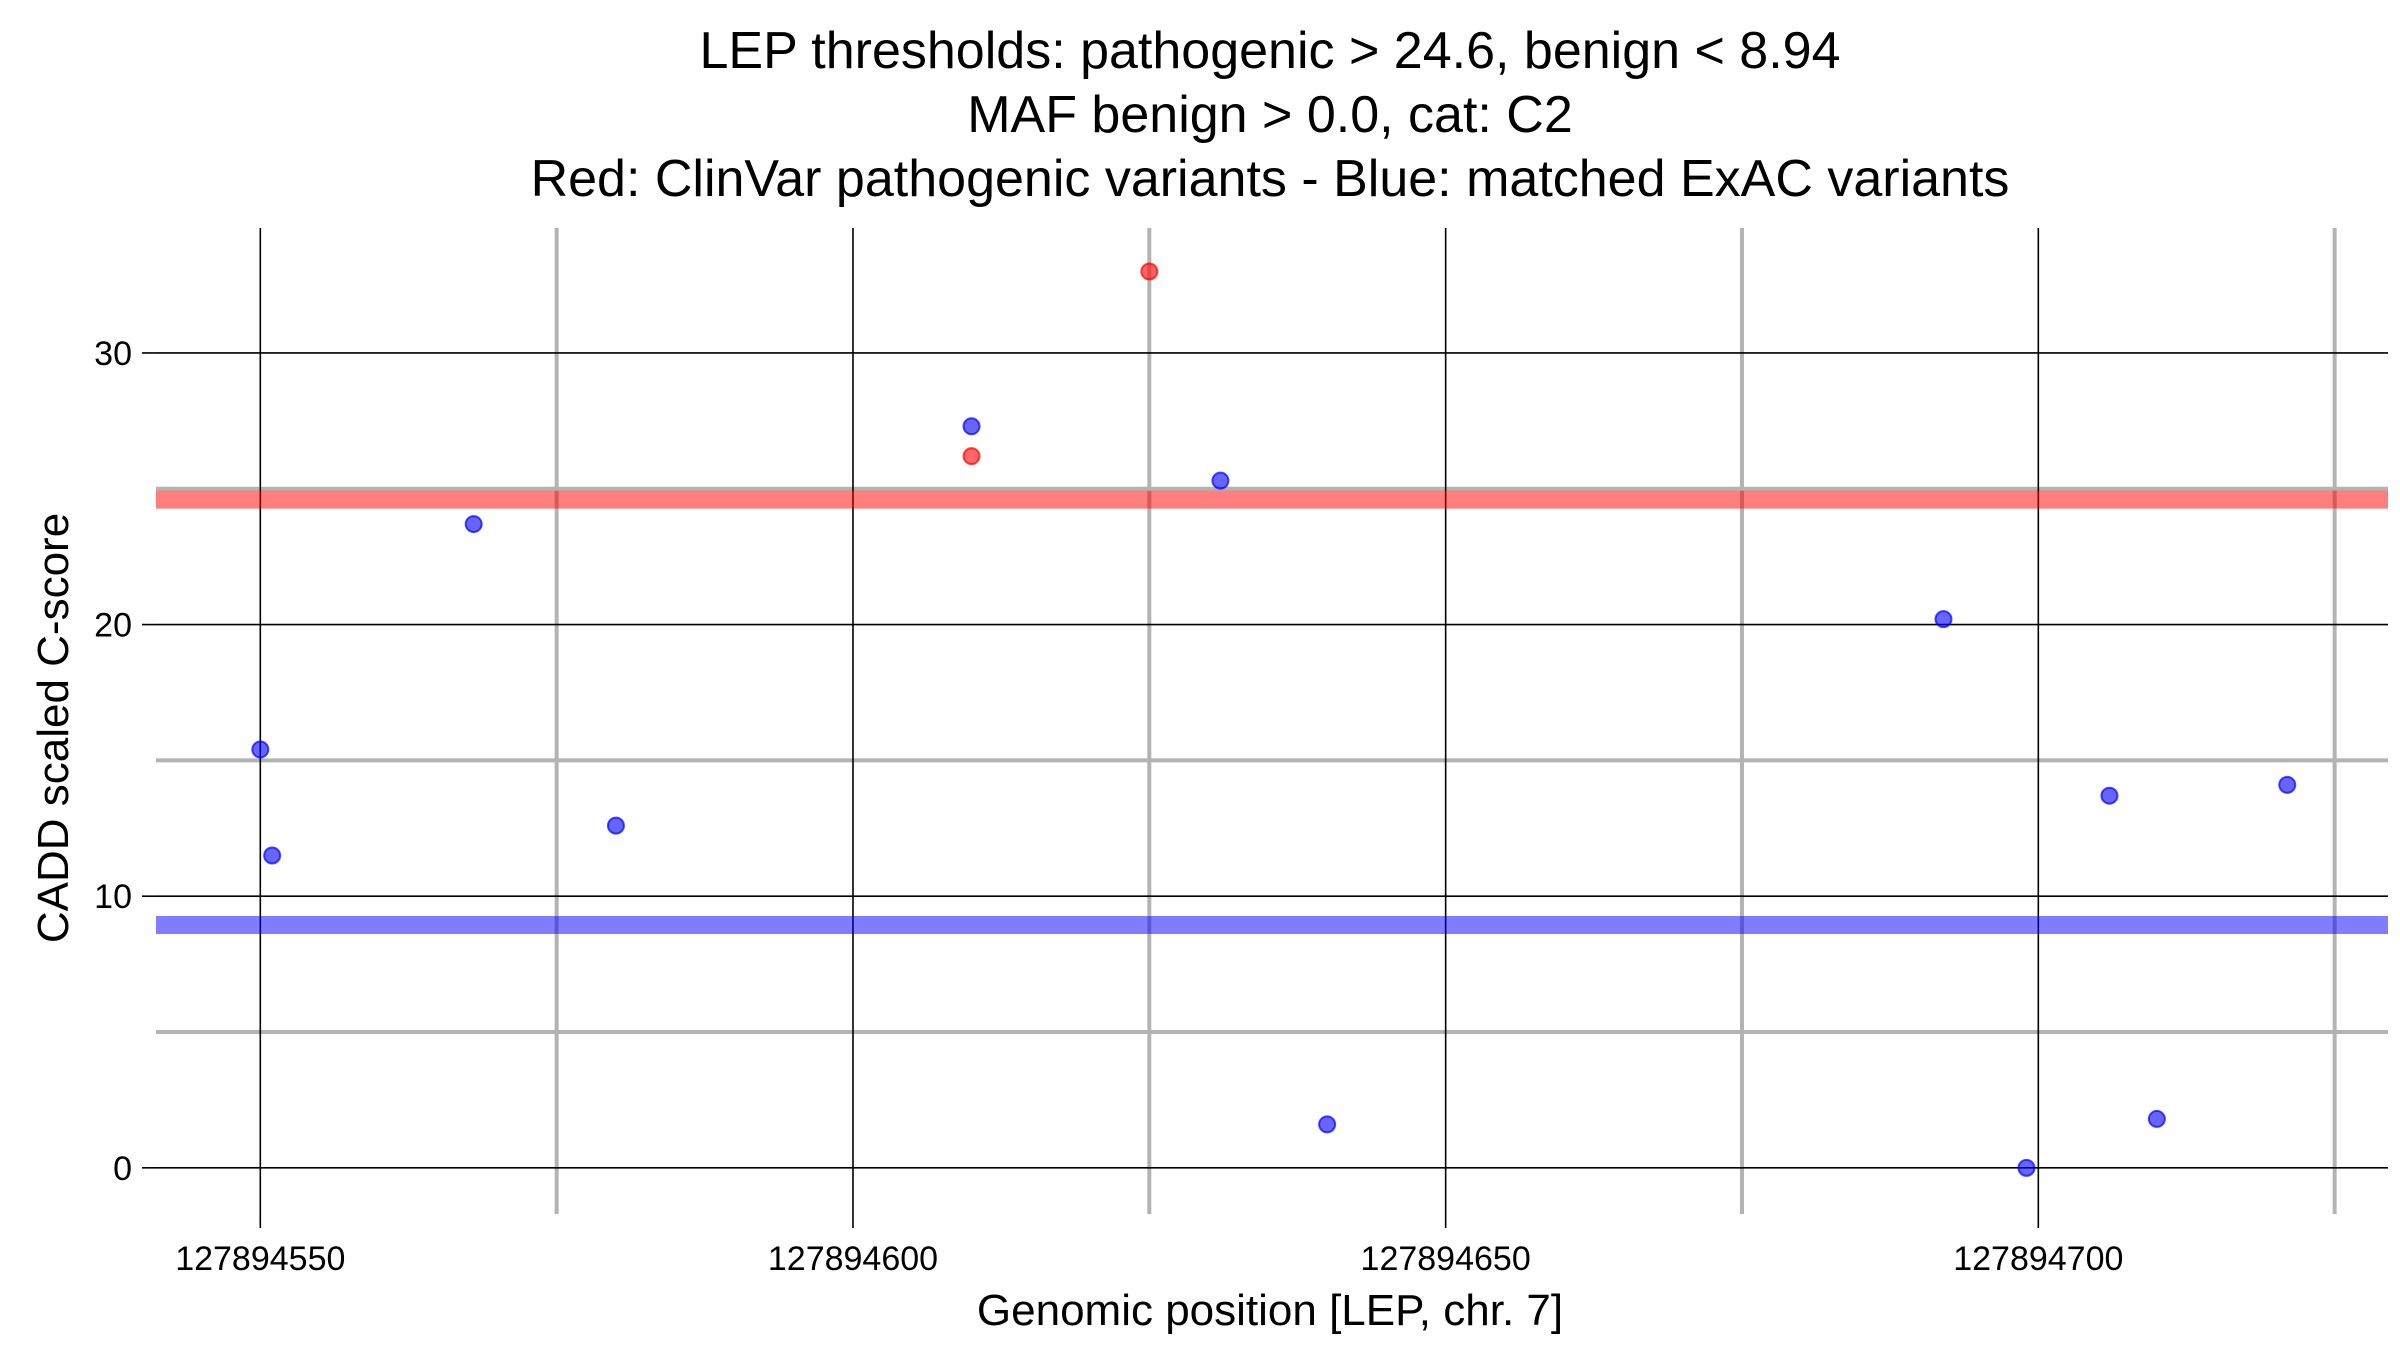 The height and width of the screenshot is (1350, 2400). What do you see at coordinates (113, 897) in the screenshot?
I see `y-tick-label-1: 10` at bounding box center [113, 897].